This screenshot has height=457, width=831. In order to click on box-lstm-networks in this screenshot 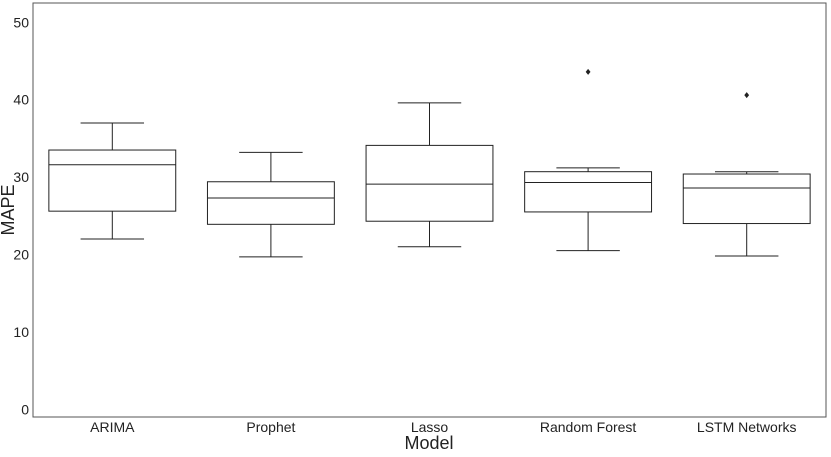, I will do `click(746, 174)`.